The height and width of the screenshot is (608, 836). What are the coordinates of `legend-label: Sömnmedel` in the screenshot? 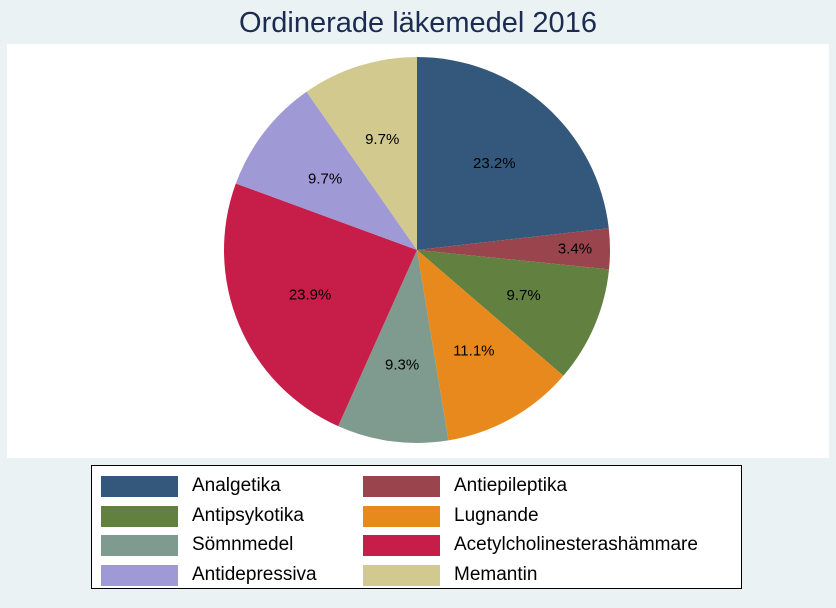 It's located at (243, 544).